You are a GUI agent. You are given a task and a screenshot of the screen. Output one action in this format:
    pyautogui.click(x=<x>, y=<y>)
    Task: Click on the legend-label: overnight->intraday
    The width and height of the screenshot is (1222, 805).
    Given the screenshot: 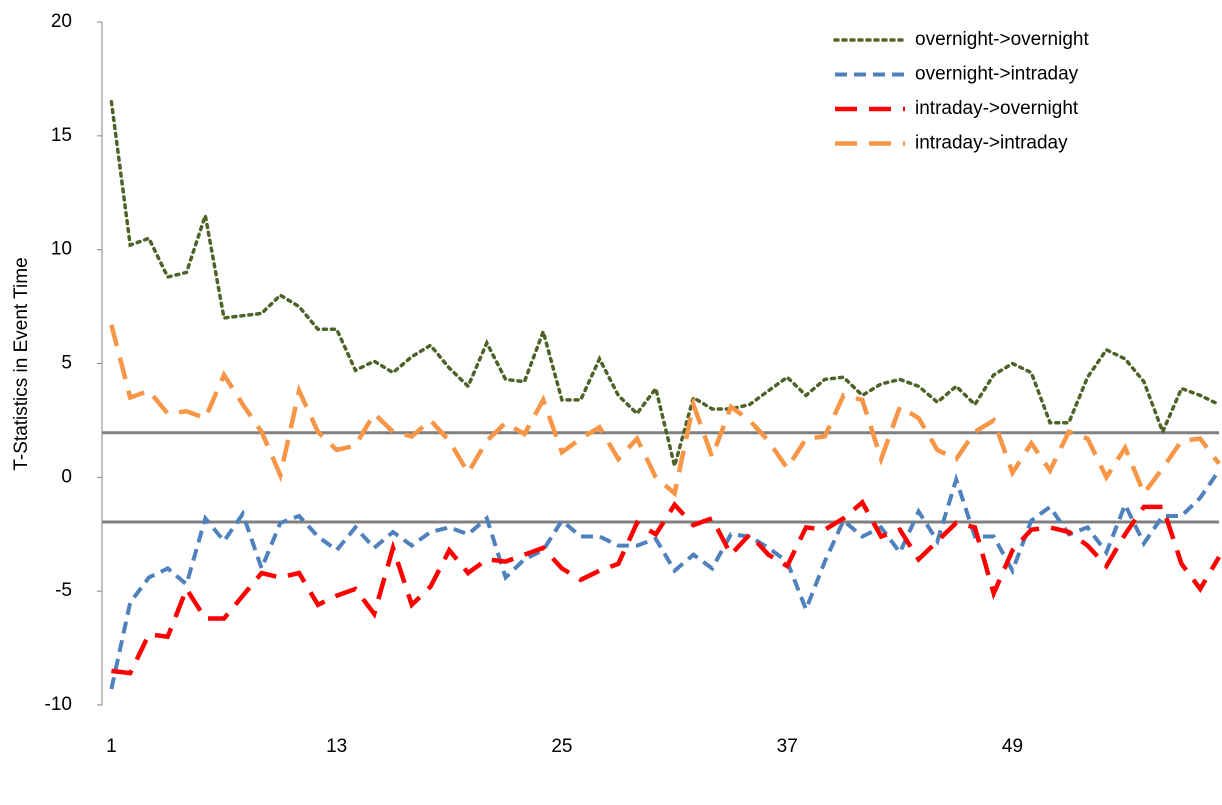 What is the action you would take?
    pyautogui.click(x=997, y=74)
    